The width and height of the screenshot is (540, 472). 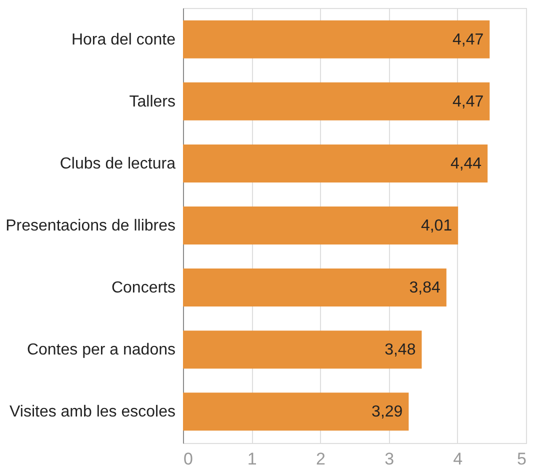 What do you see at coordinates (91, 226) in the screenshot?
I see `y-tick-label: Presentacions de llibres` at bounding box center [91, 226].